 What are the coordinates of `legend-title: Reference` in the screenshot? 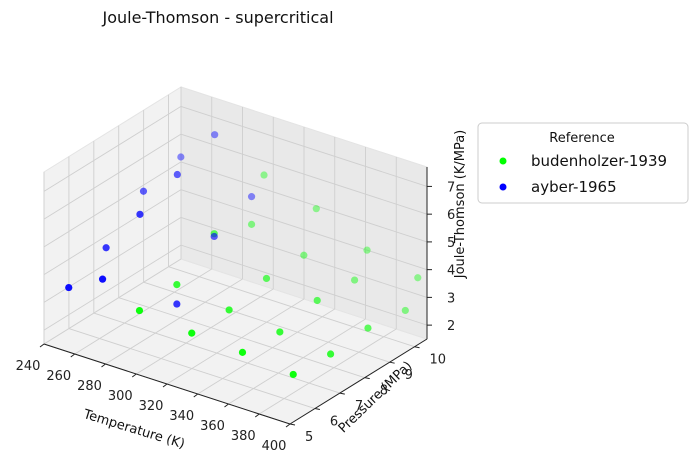 It's located at (581, 138).